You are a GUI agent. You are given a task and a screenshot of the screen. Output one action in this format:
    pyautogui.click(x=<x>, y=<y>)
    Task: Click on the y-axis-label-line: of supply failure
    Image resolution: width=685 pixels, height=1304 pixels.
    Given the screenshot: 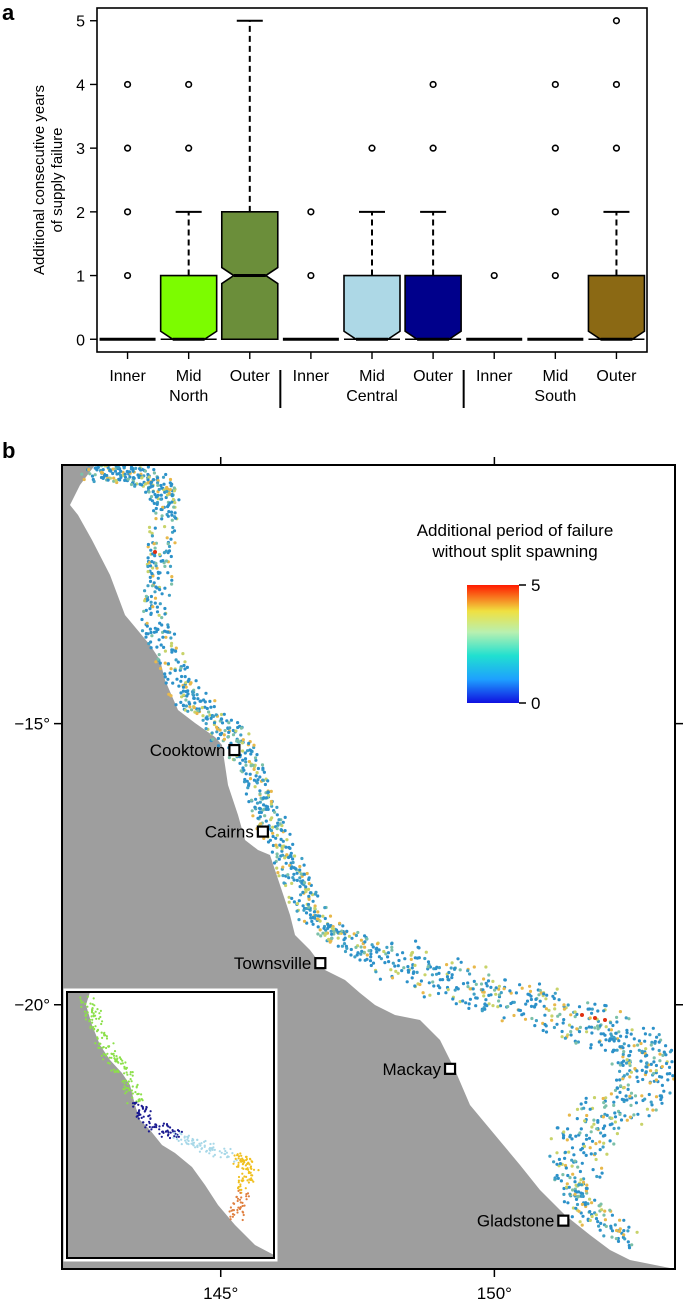 What is the action you would take?
    pyautogui.click(x=57, y=179)
    